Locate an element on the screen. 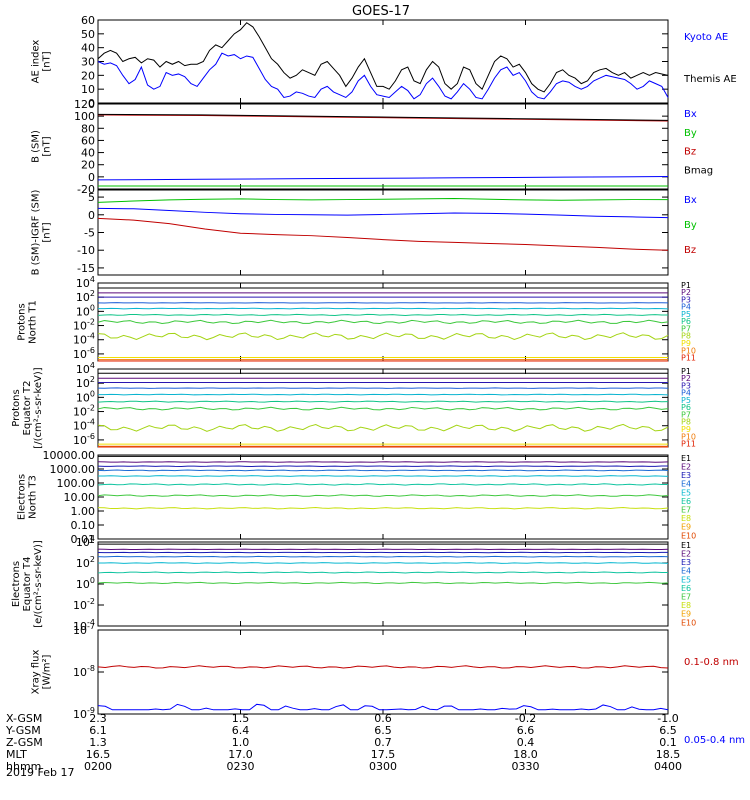 The height and width of the screenshot is (800, 750). series-themis-ae is located at coordinates (383, 57).